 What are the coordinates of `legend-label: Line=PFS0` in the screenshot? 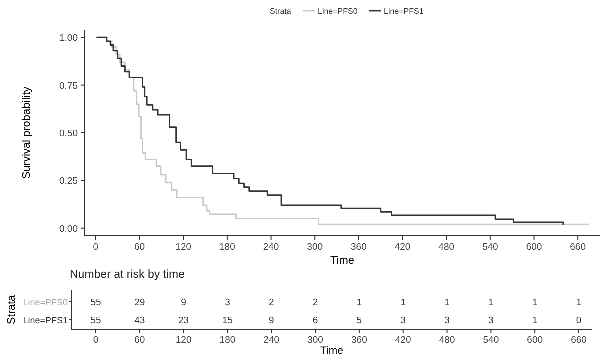 It's located at (338, 11).